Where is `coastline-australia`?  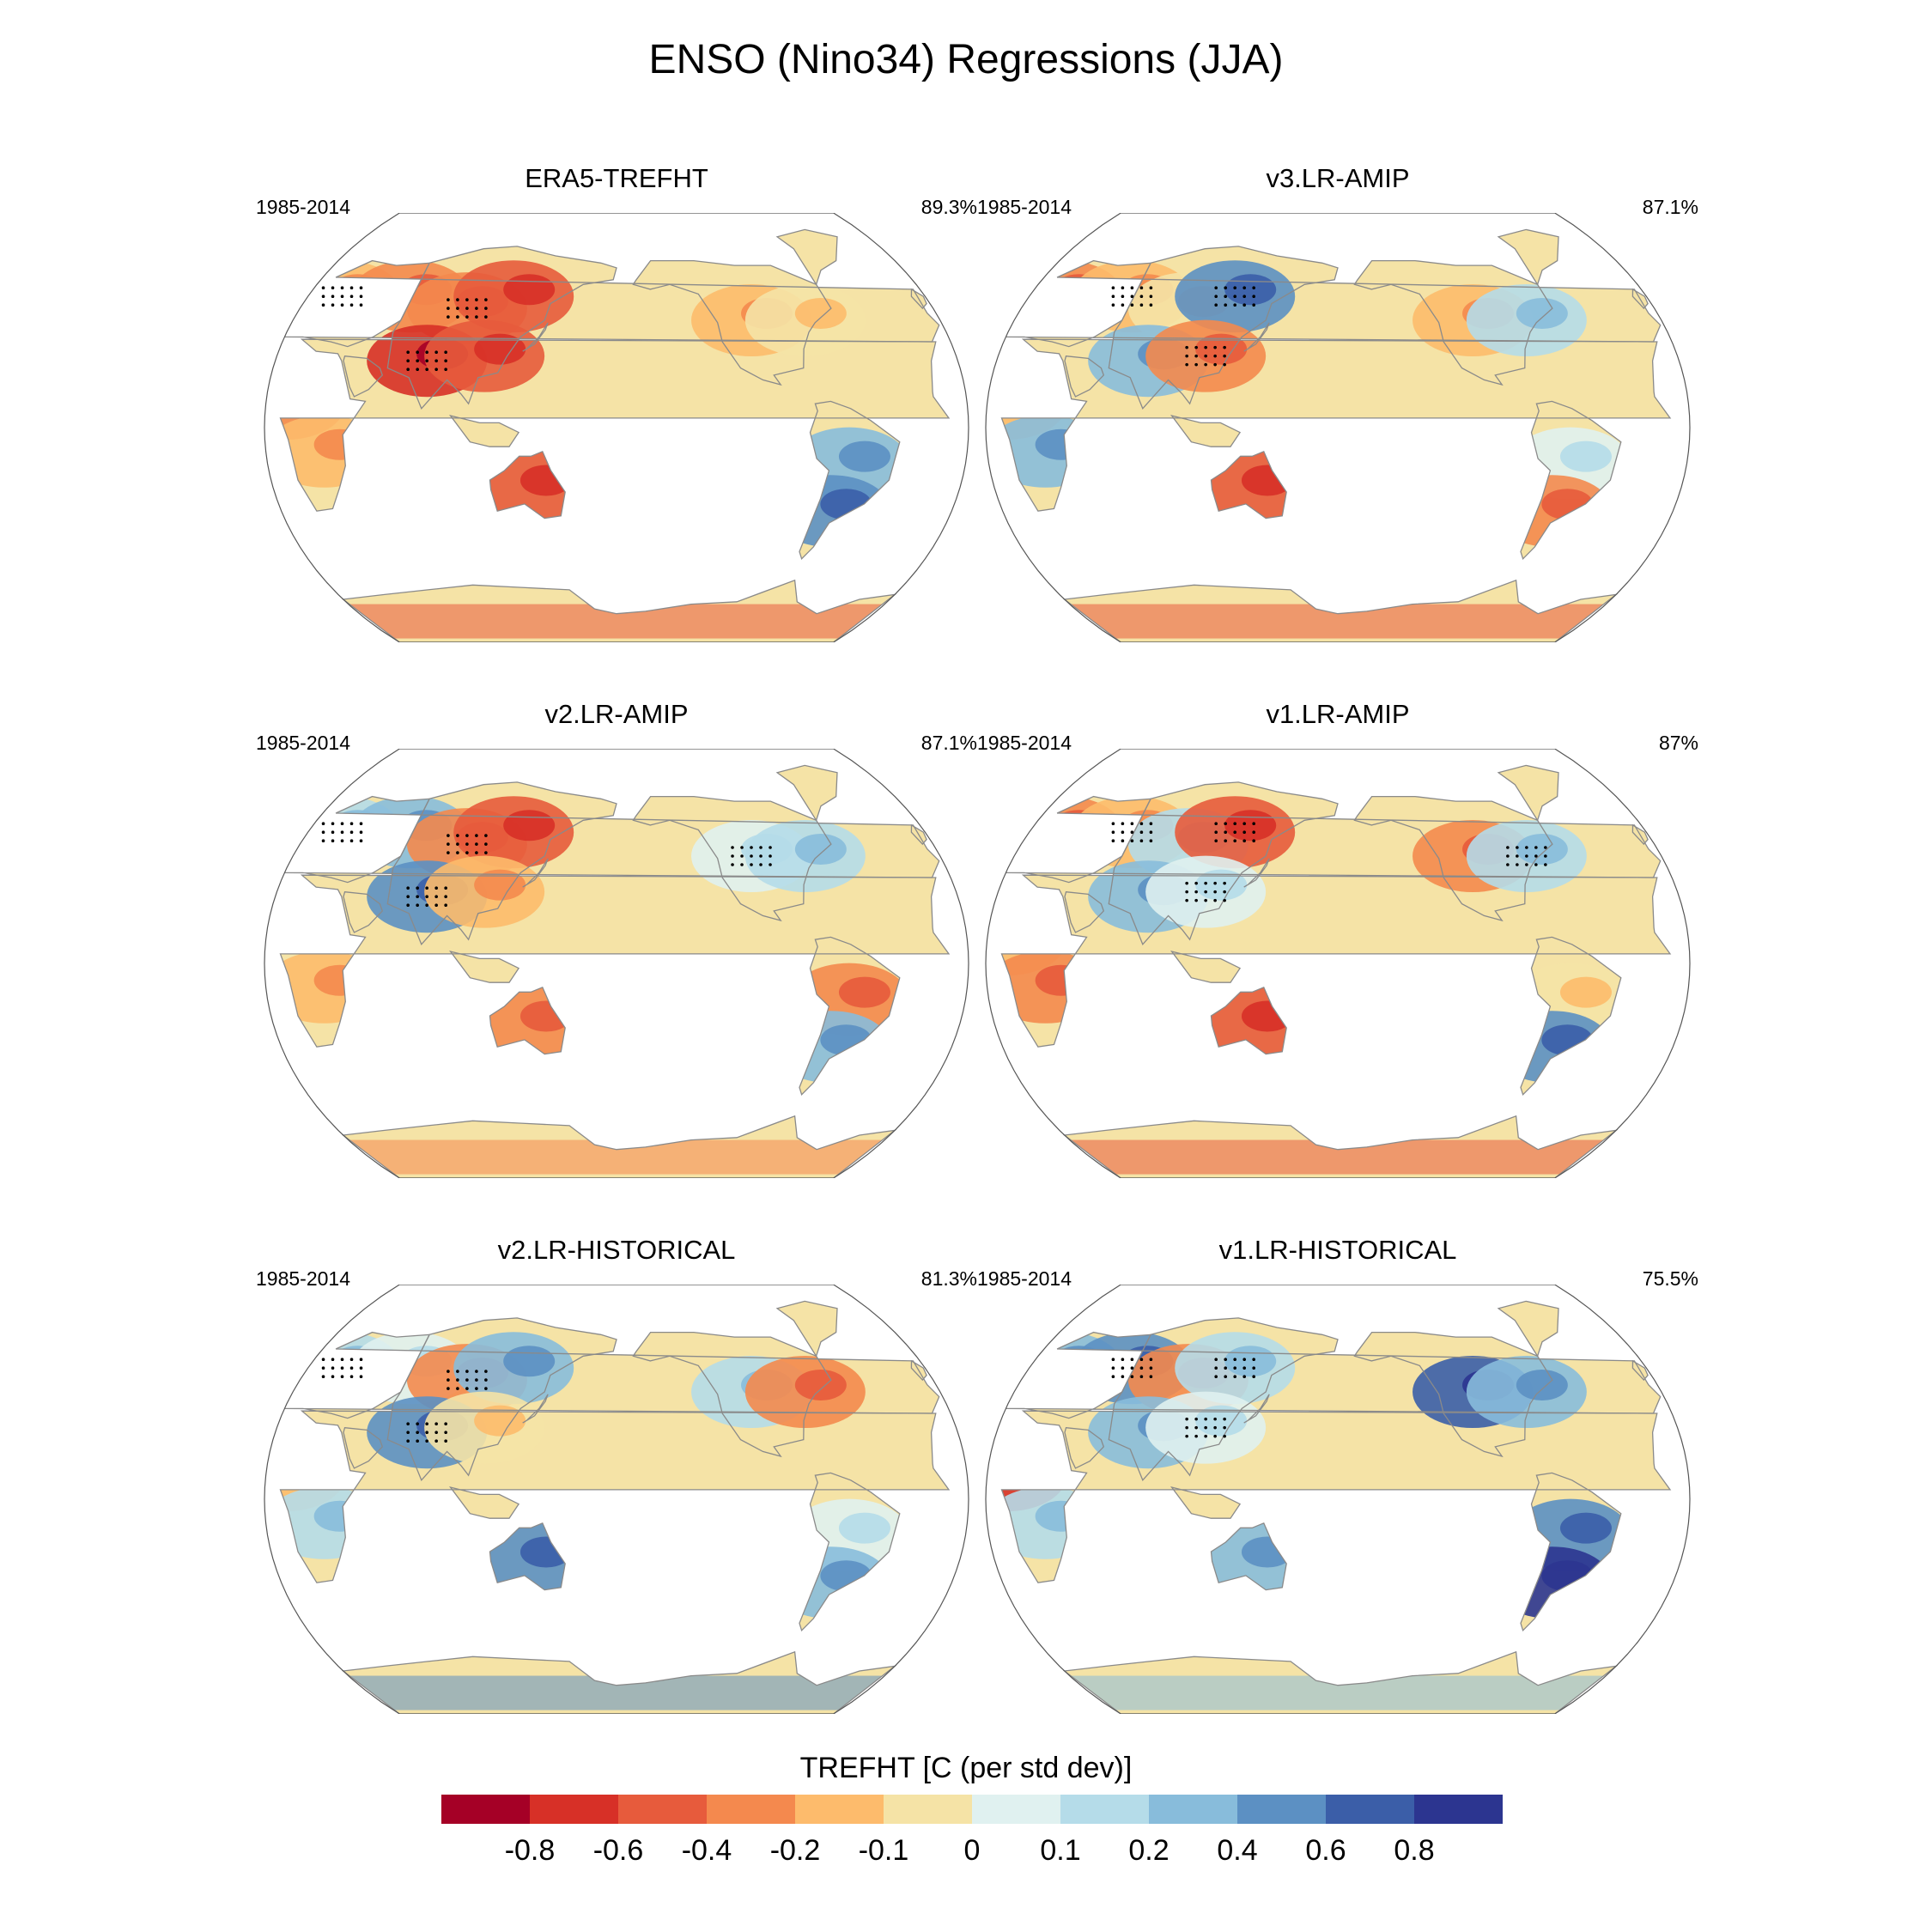 coastline-australia is located at coordinates (1248, 485).